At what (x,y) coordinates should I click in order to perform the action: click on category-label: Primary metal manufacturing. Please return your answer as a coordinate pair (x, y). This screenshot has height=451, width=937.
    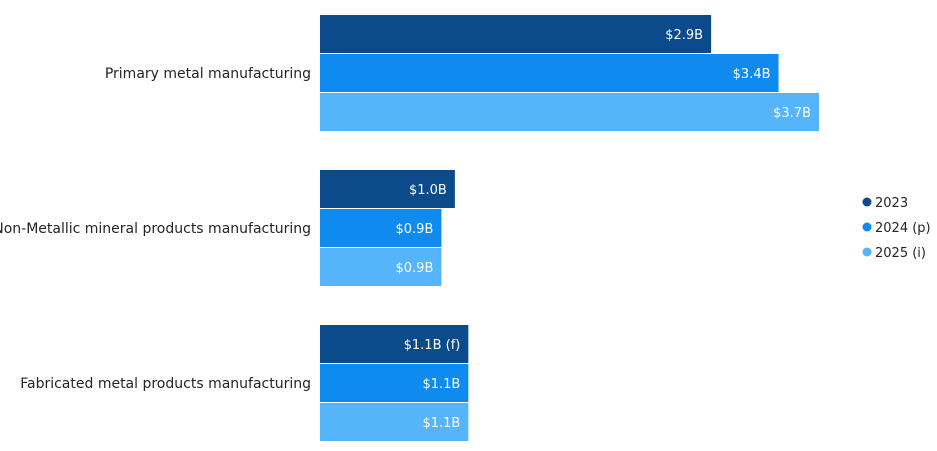
    Looking at the image, I should click on (208, 74).